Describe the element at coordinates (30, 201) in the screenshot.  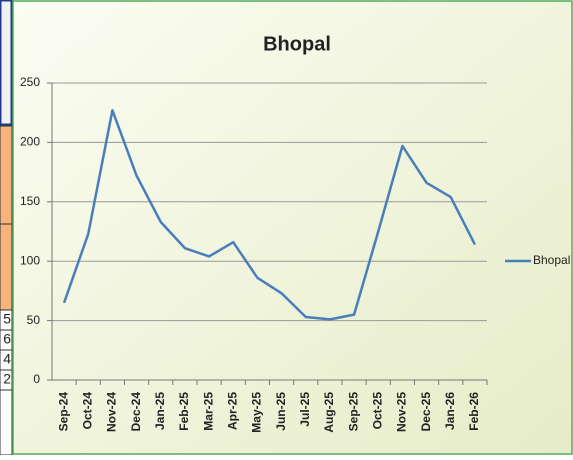
I see `y-tick-label: 150` at that location.